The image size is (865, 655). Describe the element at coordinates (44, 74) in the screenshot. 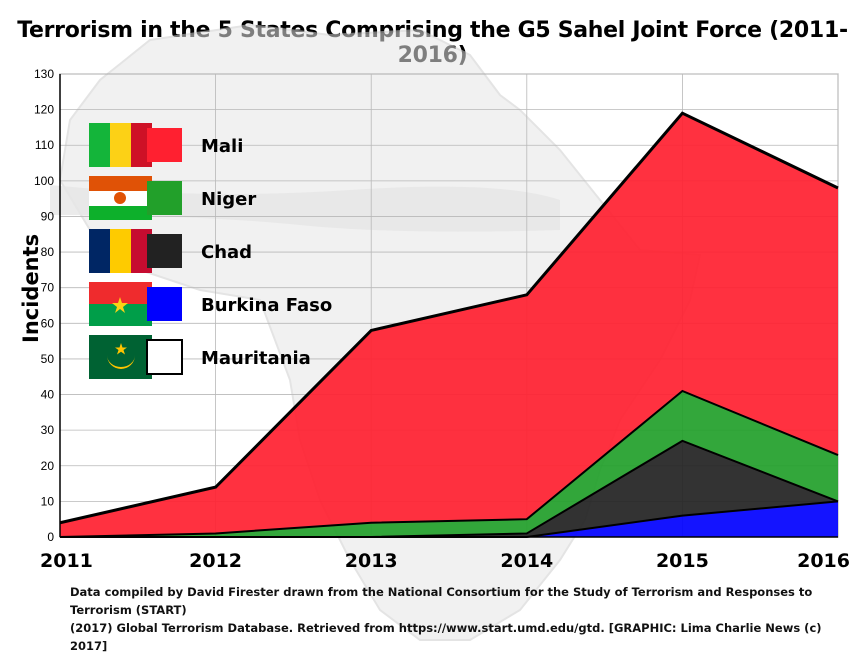

I see `y-tick-label: 130` at that location.